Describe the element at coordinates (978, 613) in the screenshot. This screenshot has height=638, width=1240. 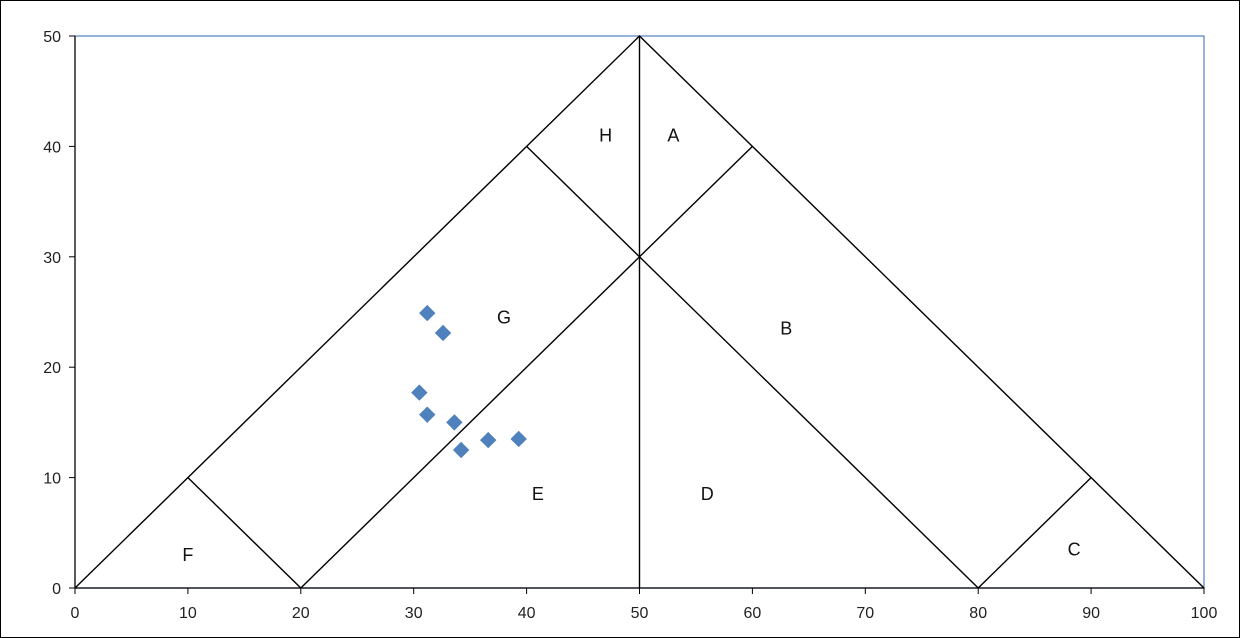
I see `x-tick-label: 80` at that location.